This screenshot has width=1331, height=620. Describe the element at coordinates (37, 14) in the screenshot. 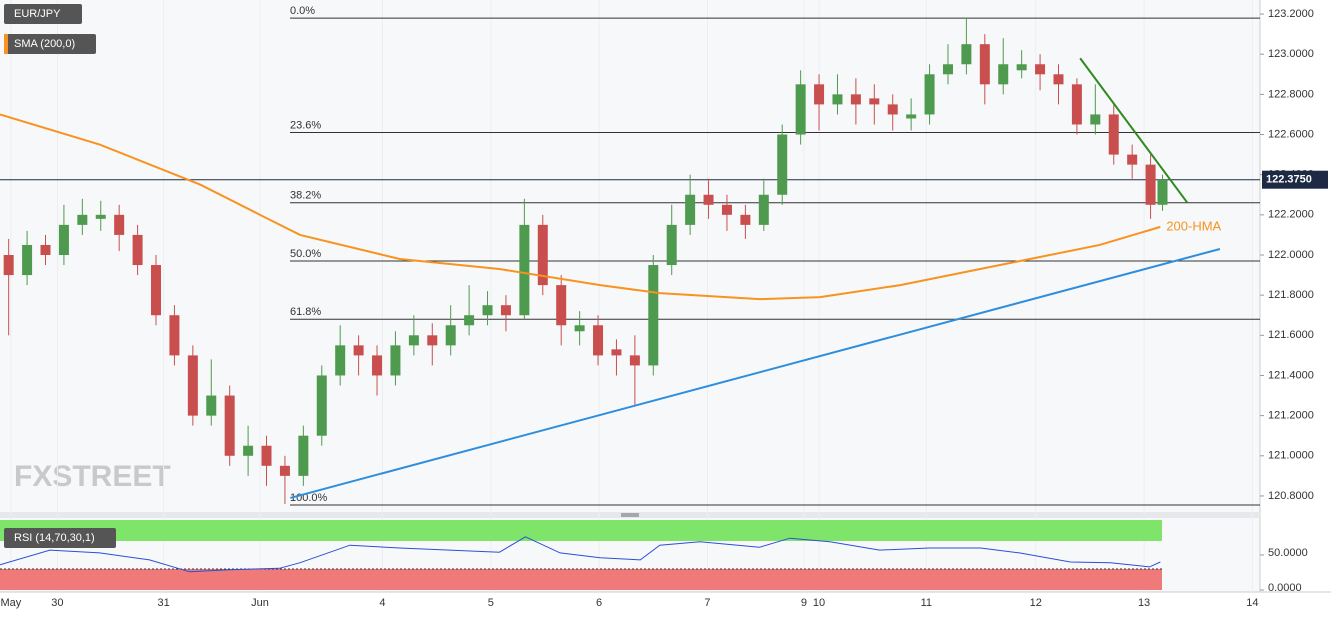

I see `symbol-label: EUR/JPY` at that location.